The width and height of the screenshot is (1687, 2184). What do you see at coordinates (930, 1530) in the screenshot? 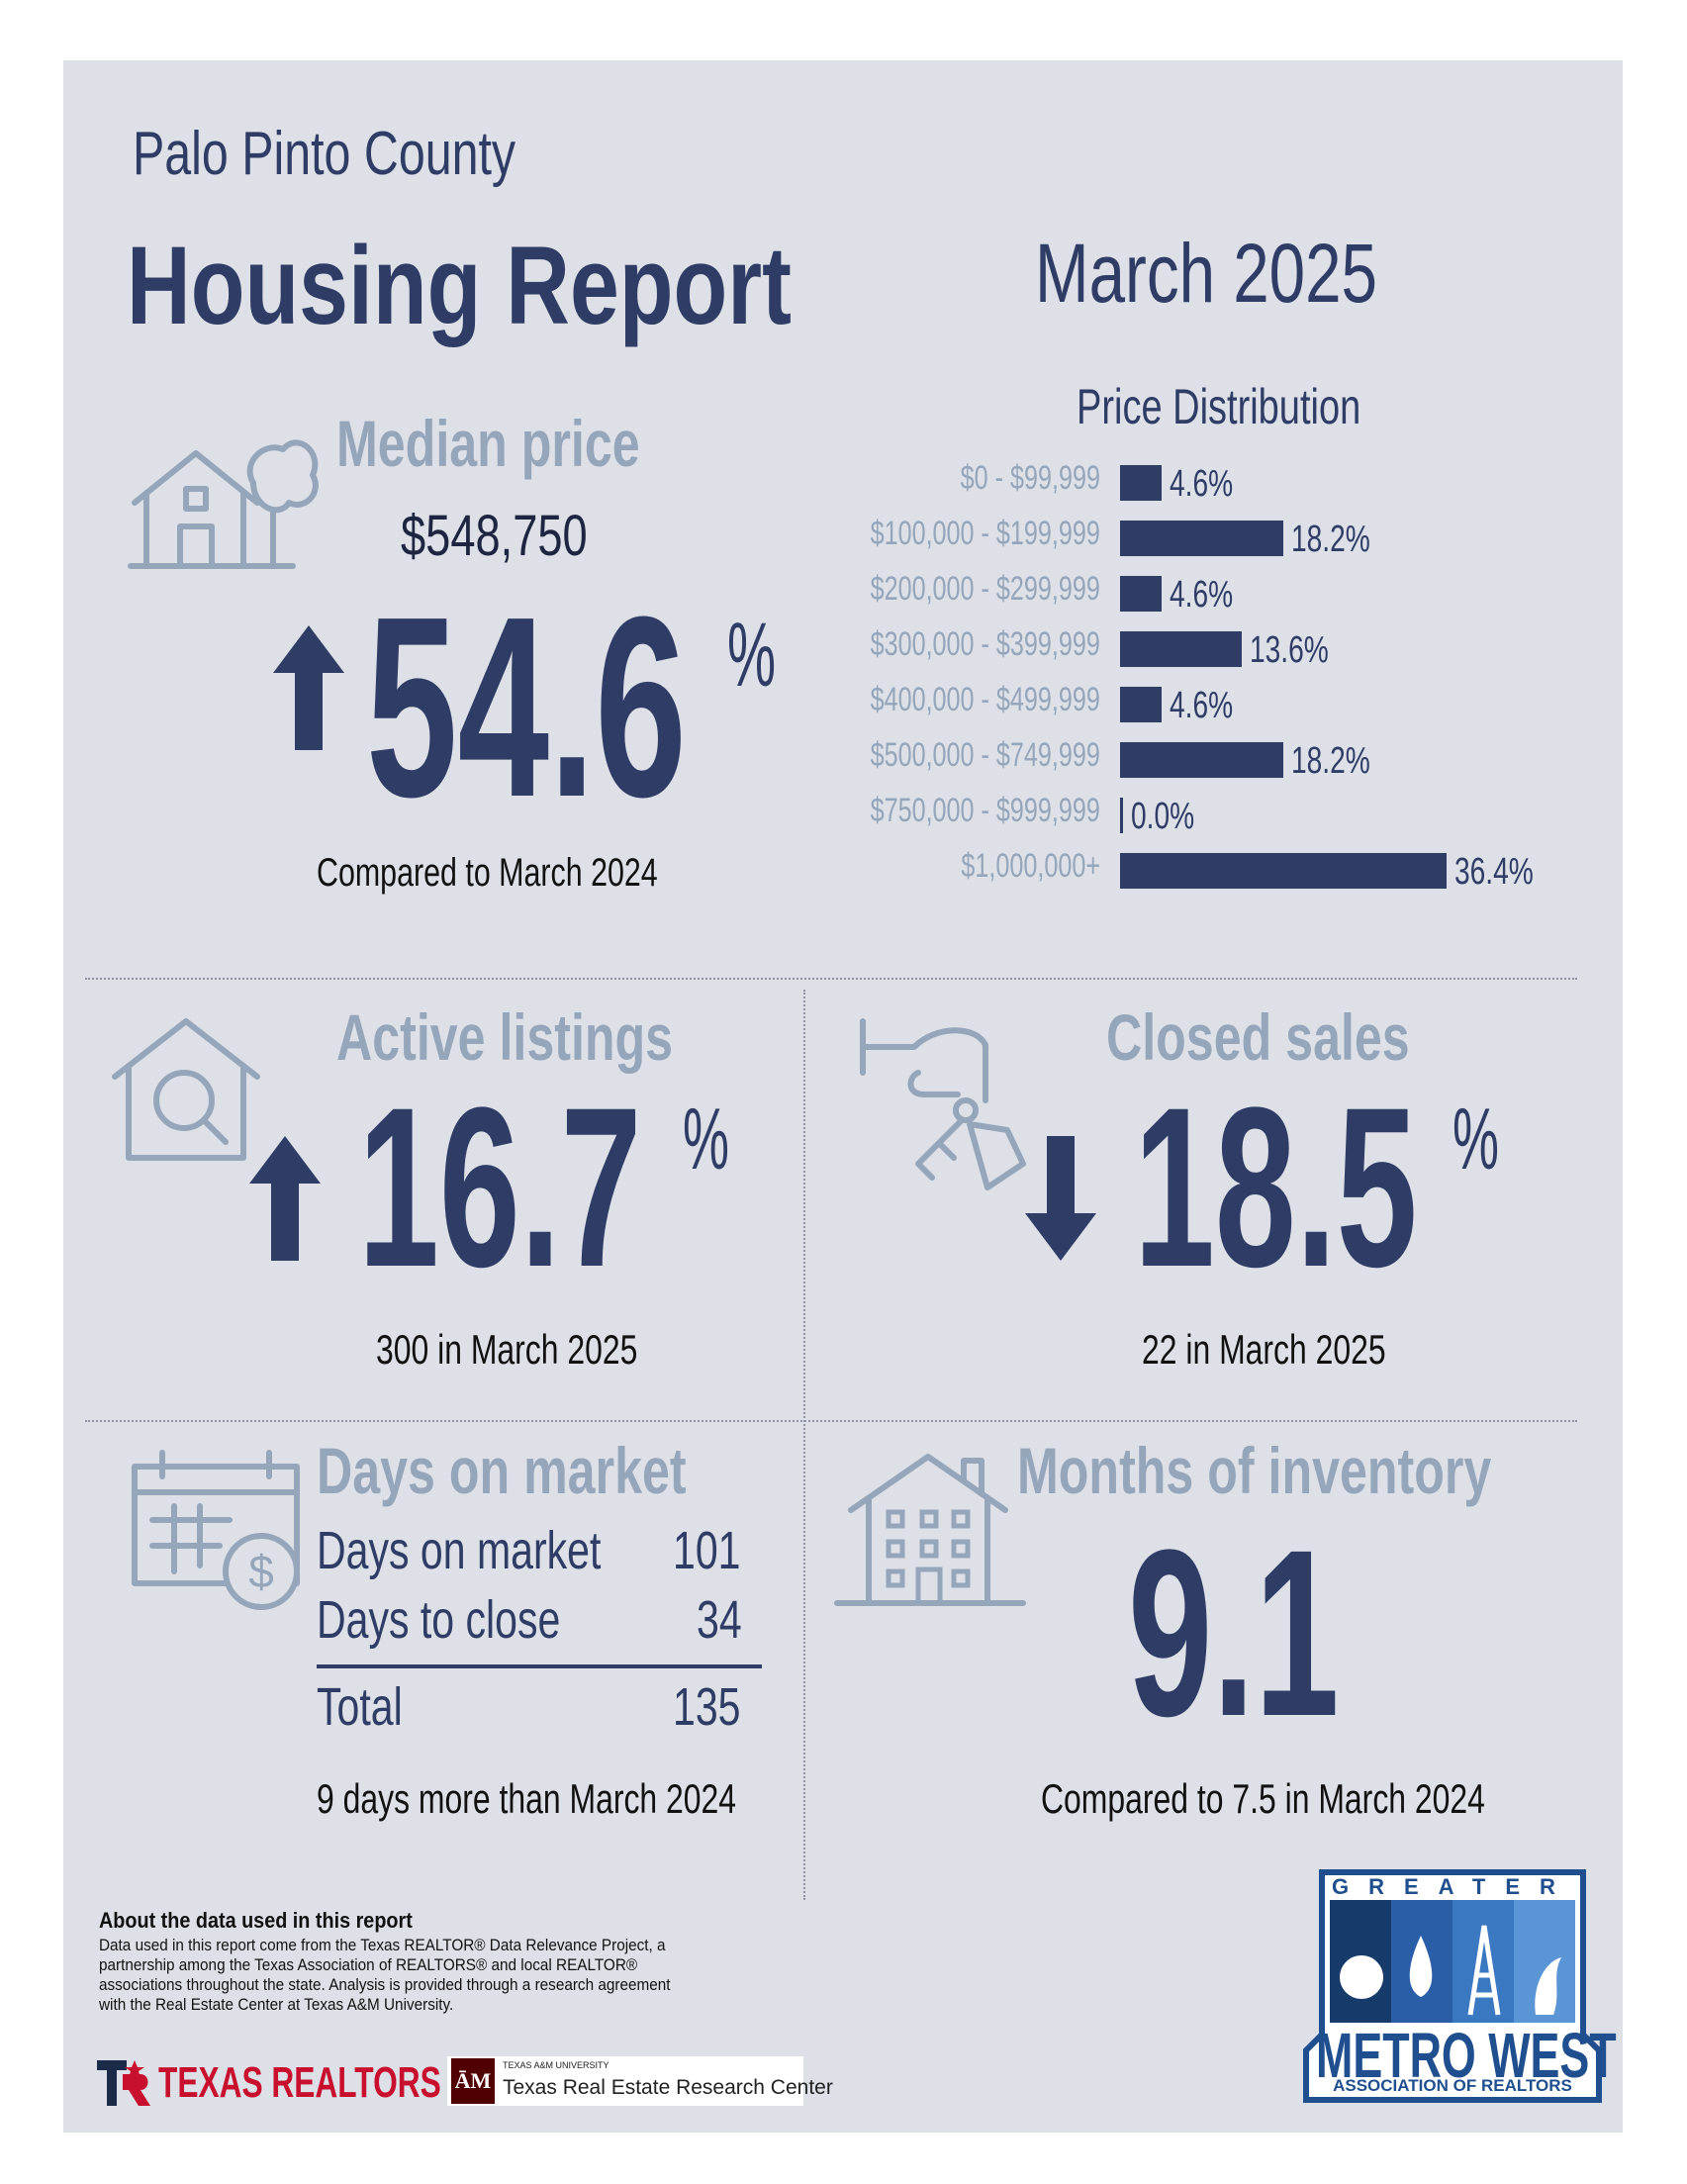
I see `apartment-building-icon` at bounding box center [930, 1530].